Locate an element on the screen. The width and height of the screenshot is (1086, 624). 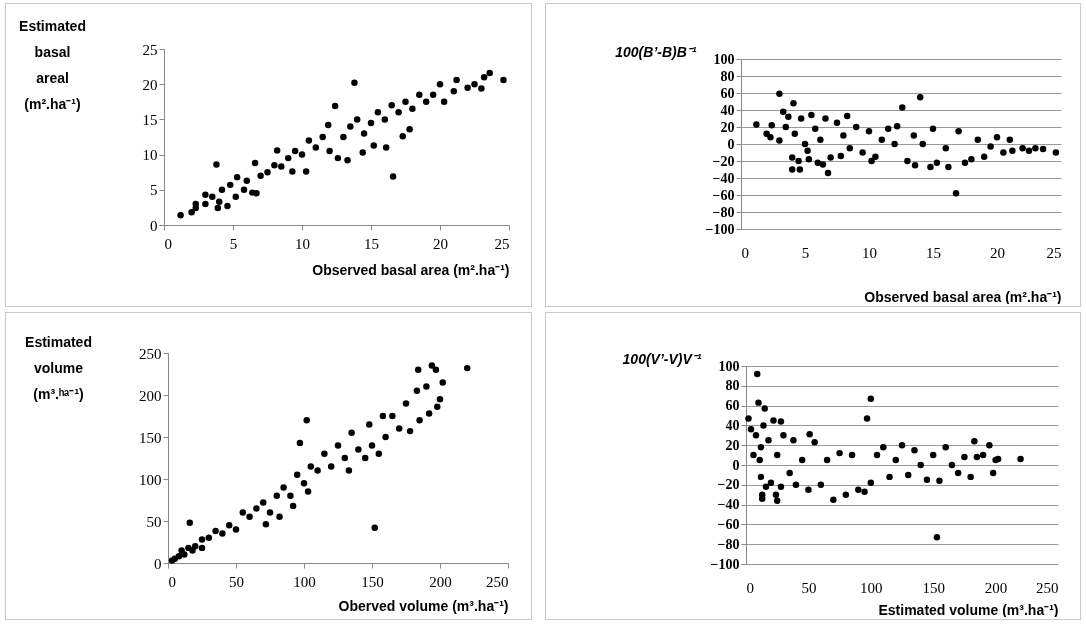
y-tick-label: 25 is located at coordinates (150, 49).